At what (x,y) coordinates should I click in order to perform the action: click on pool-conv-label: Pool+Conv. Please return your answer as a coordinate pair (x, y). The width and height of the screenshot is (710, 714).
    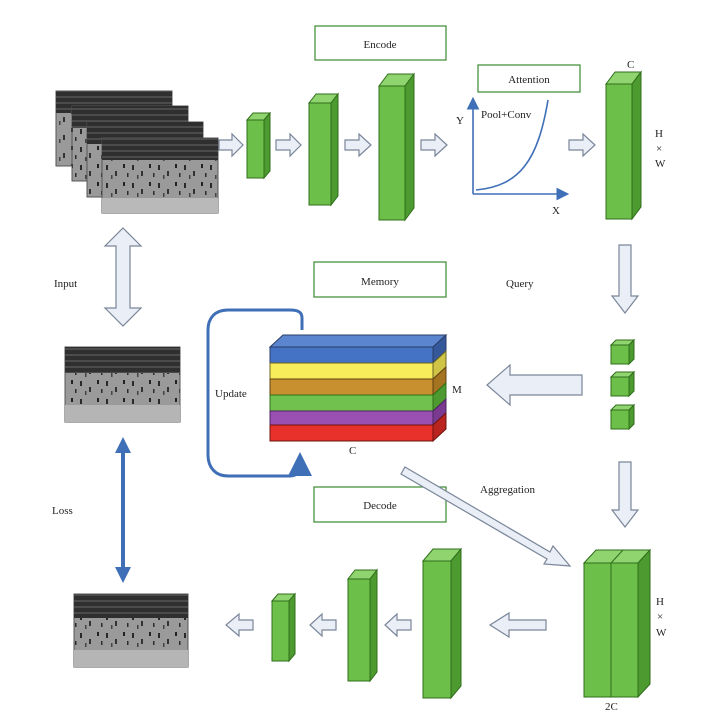
    Looking at the image, I should click on (506, 115).